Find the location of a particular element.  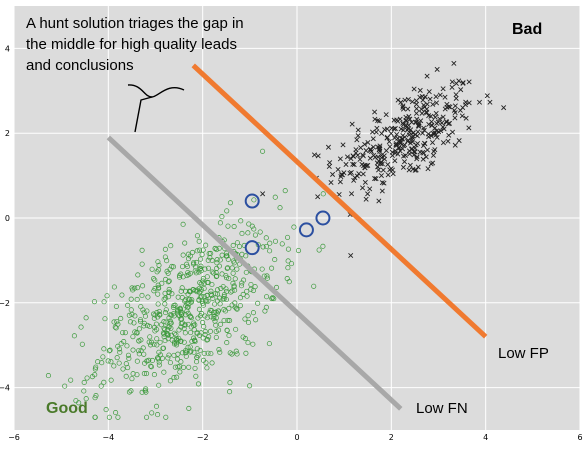

y-tick-label: 4 is located at coordinates (7, 48).